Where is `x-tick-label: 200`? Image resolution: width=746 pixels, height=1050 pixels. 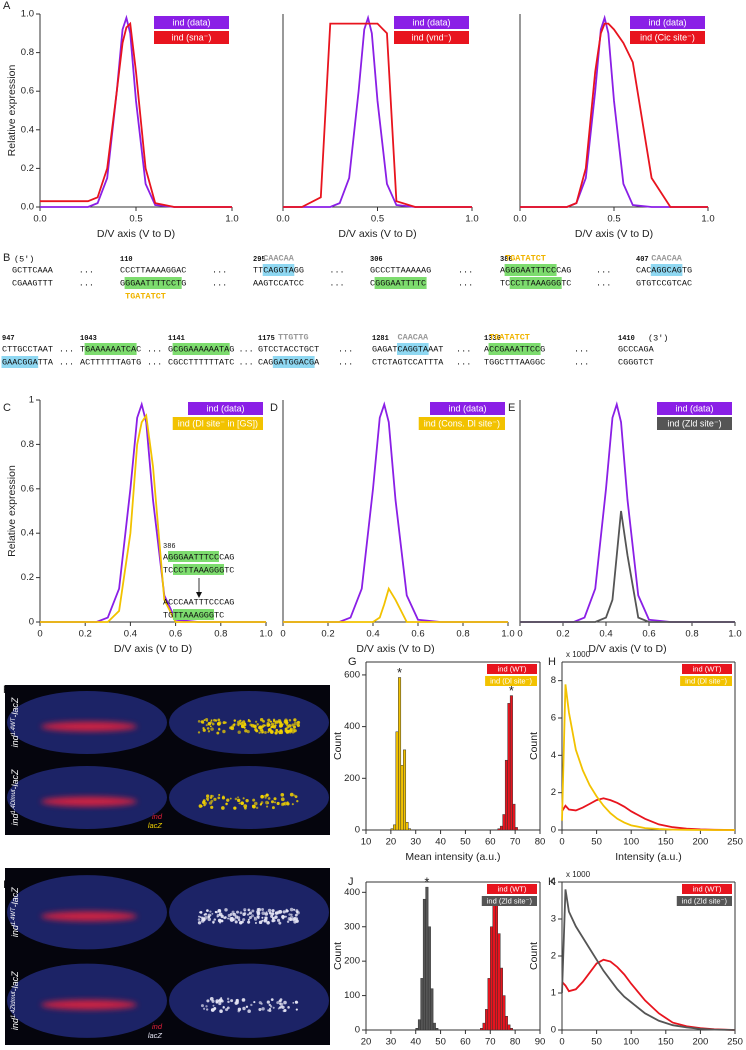 x-tick-label: 200 is located at coordinates (700, 842).